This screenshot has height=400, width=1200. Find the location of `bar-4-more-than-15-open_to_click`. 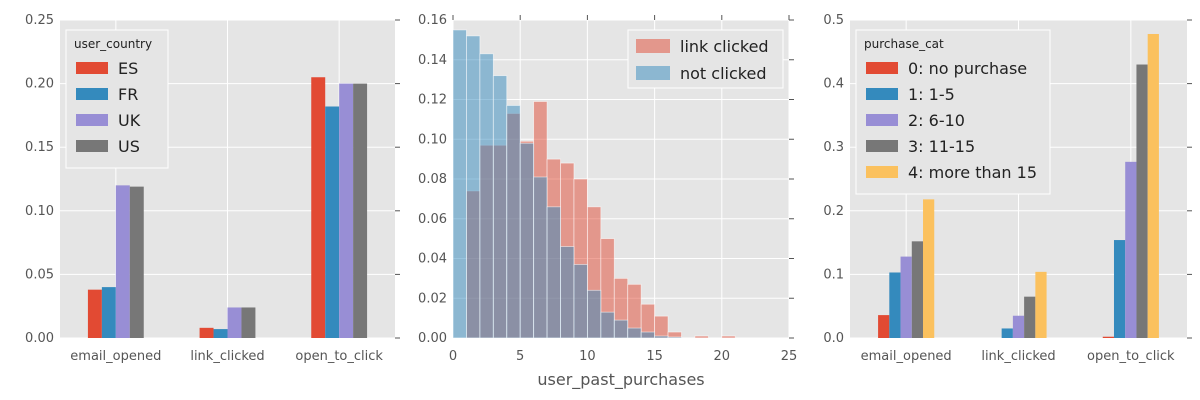

bar-4-more-than-15-open_to_click is located at coordinates (1153, 185).